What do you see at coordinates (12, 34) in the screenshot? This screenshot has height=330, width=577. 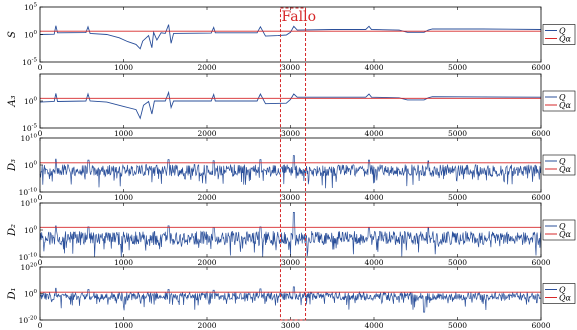 I see `y-axis-label: S` at bounding box center [12, 34].